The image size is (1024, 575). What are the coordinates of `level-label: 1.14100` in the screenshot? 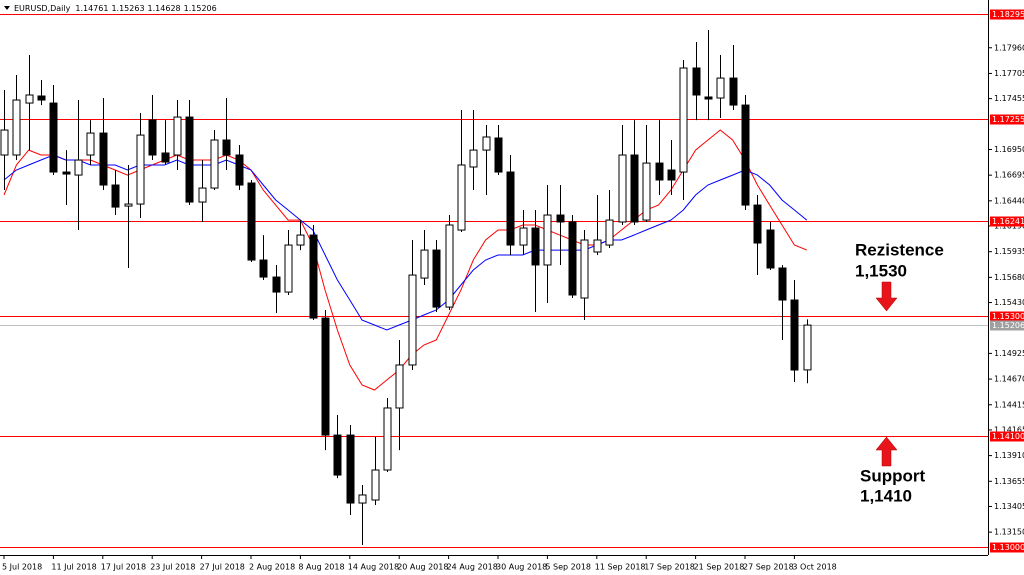 It's located at (1008, 436).